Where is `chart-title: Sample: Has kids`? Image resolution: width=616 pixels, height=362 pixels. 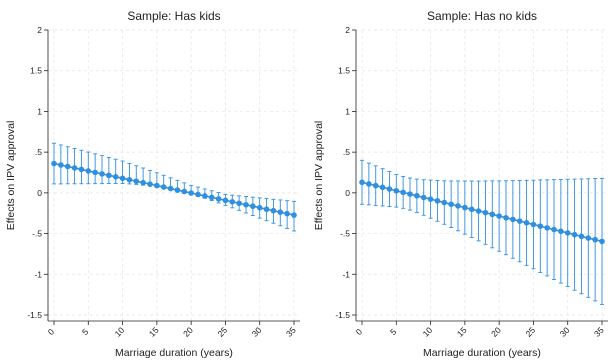 chart-title: Sample: Has kids is located at coordinates (173, 16).